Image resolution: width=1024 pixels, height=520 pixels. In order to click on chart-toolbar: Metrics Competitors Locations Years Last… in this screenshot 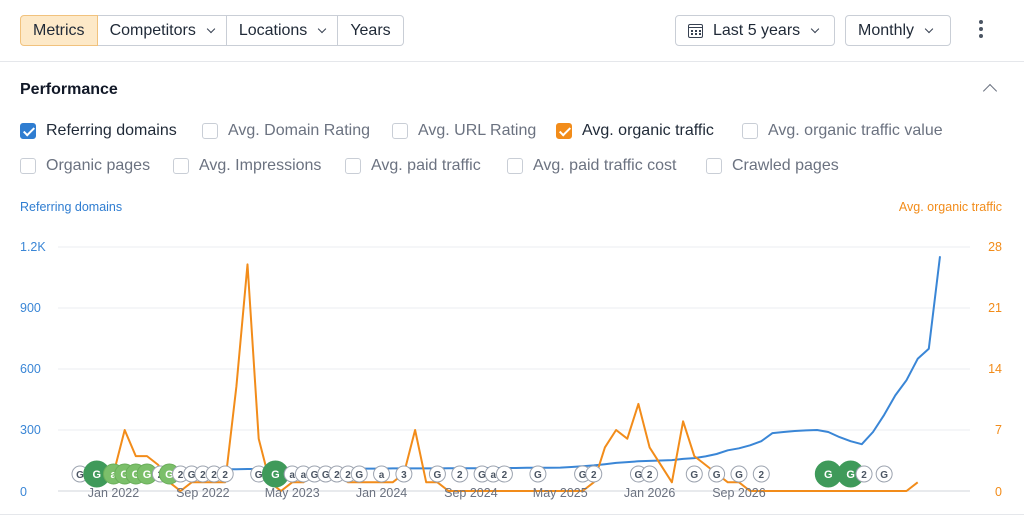, I will do `click(512, 31)`.